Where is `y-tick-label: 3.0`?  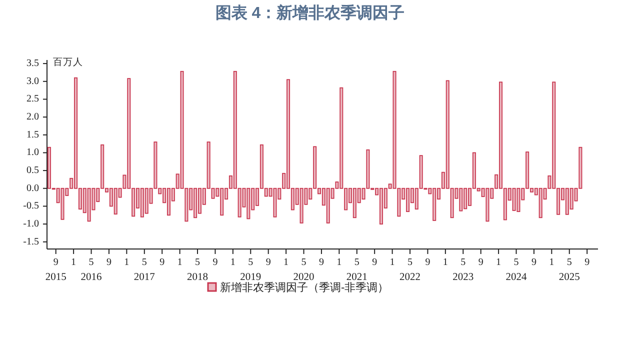 y-tick-label: 3.0 is located at coordinates (32, 81).